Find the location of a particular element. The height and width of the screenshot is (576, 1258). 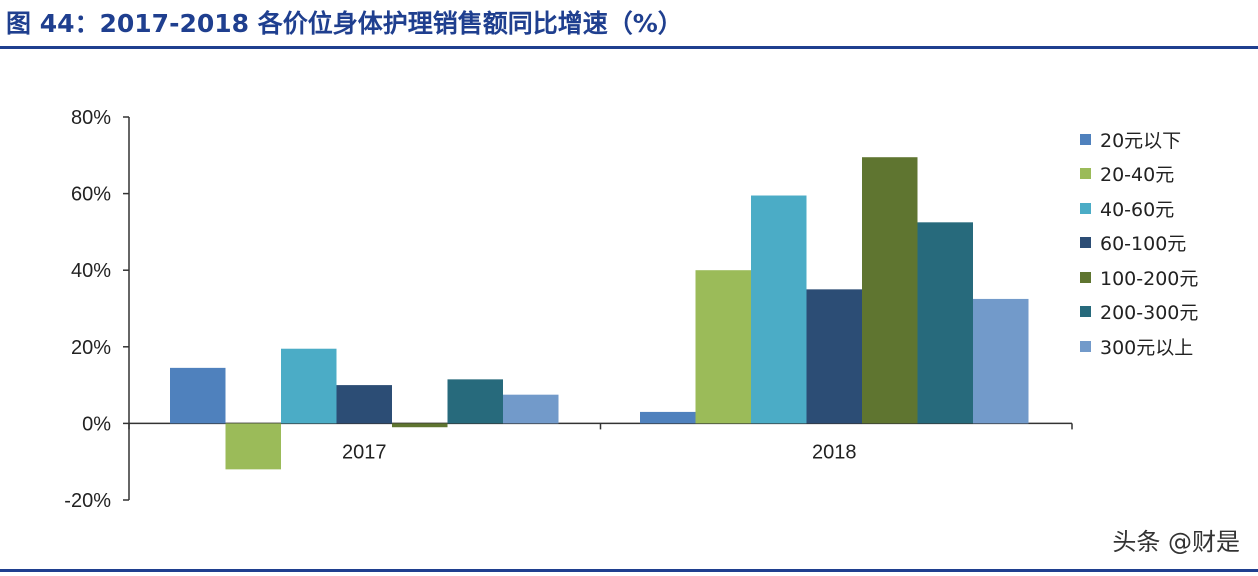

y-tick-label: -20% is located at coordinates (87, 501).